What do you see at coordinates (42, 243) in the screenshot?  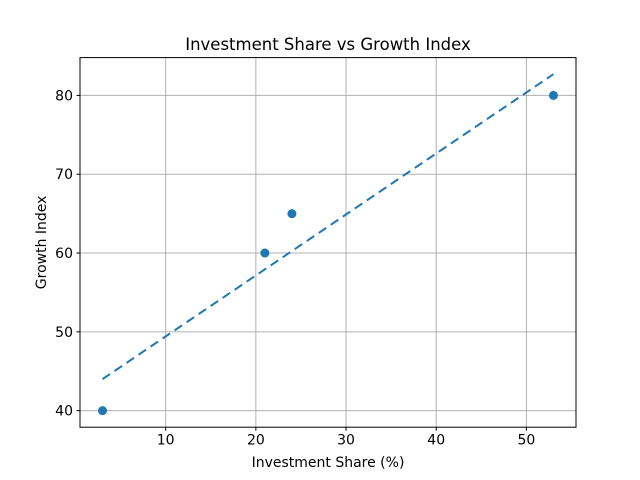 I see `y-axis-label: Growth Index` at bounding box center [42, 243].